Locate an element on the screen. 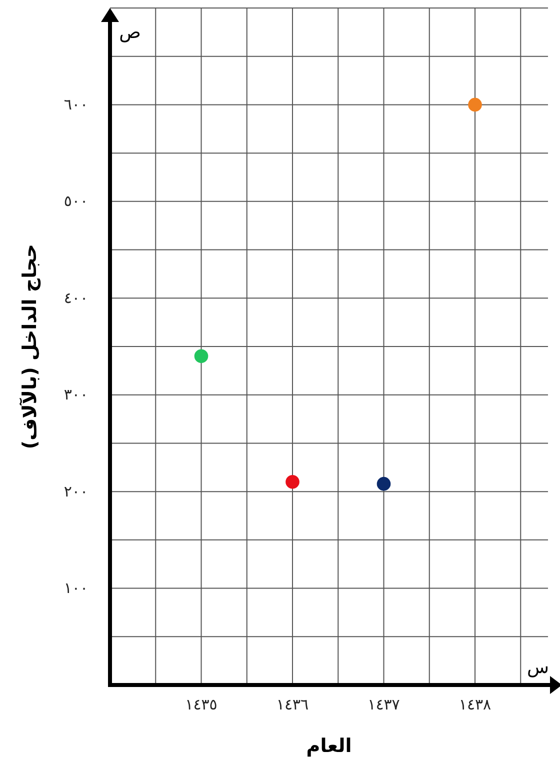  y-tick-label: ٤٠٠ is located at coordinates (76, 297).